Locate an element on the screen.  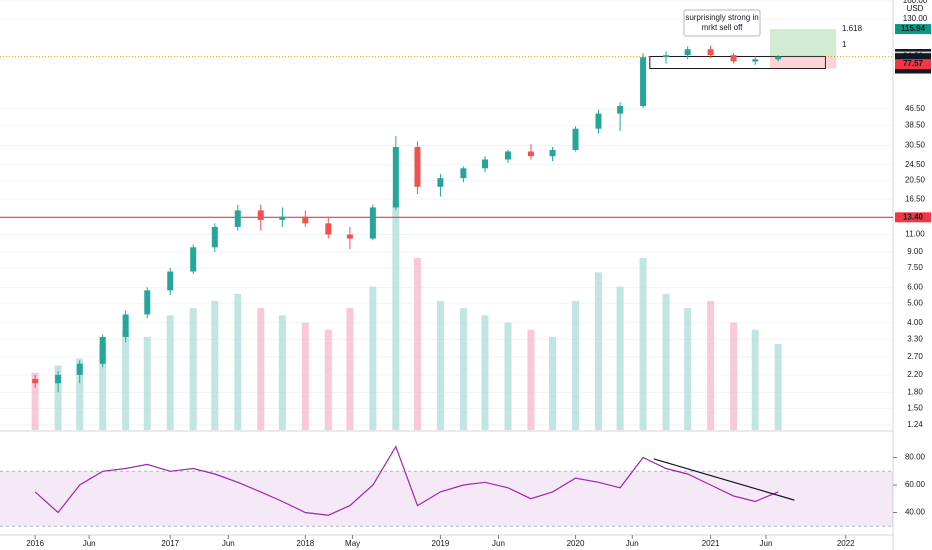
y-tick-label: 2.20 is located at coordinates (915, 374).